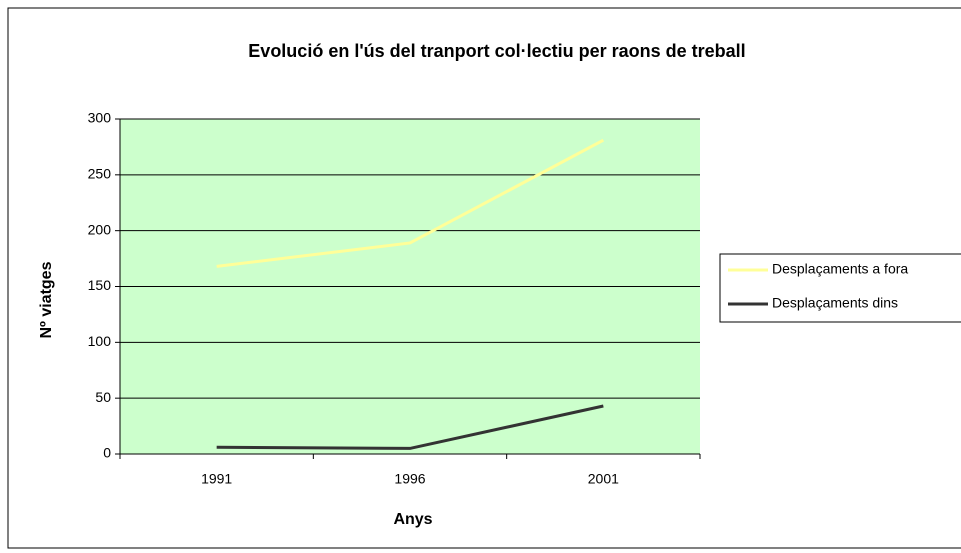 This screenshot has width=961, height=553. What do you see at coordinates (100, 174) in the screenshot?
I see `y-tick-label: 250` at bounding box center [100, 174].